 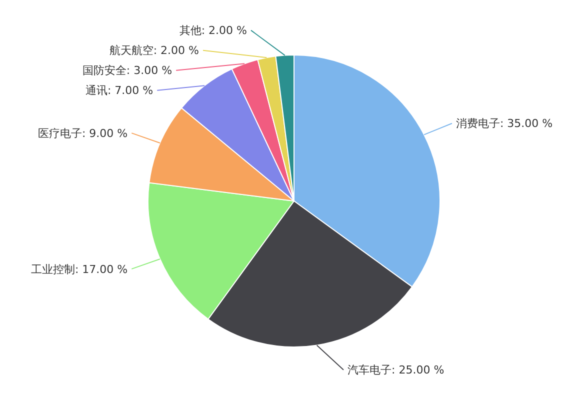 What do you see at coordinates (154, 51) in the screenshot?
I see `slice-label: 航天航空: 2.00 %` at bounding box center [154, 51].